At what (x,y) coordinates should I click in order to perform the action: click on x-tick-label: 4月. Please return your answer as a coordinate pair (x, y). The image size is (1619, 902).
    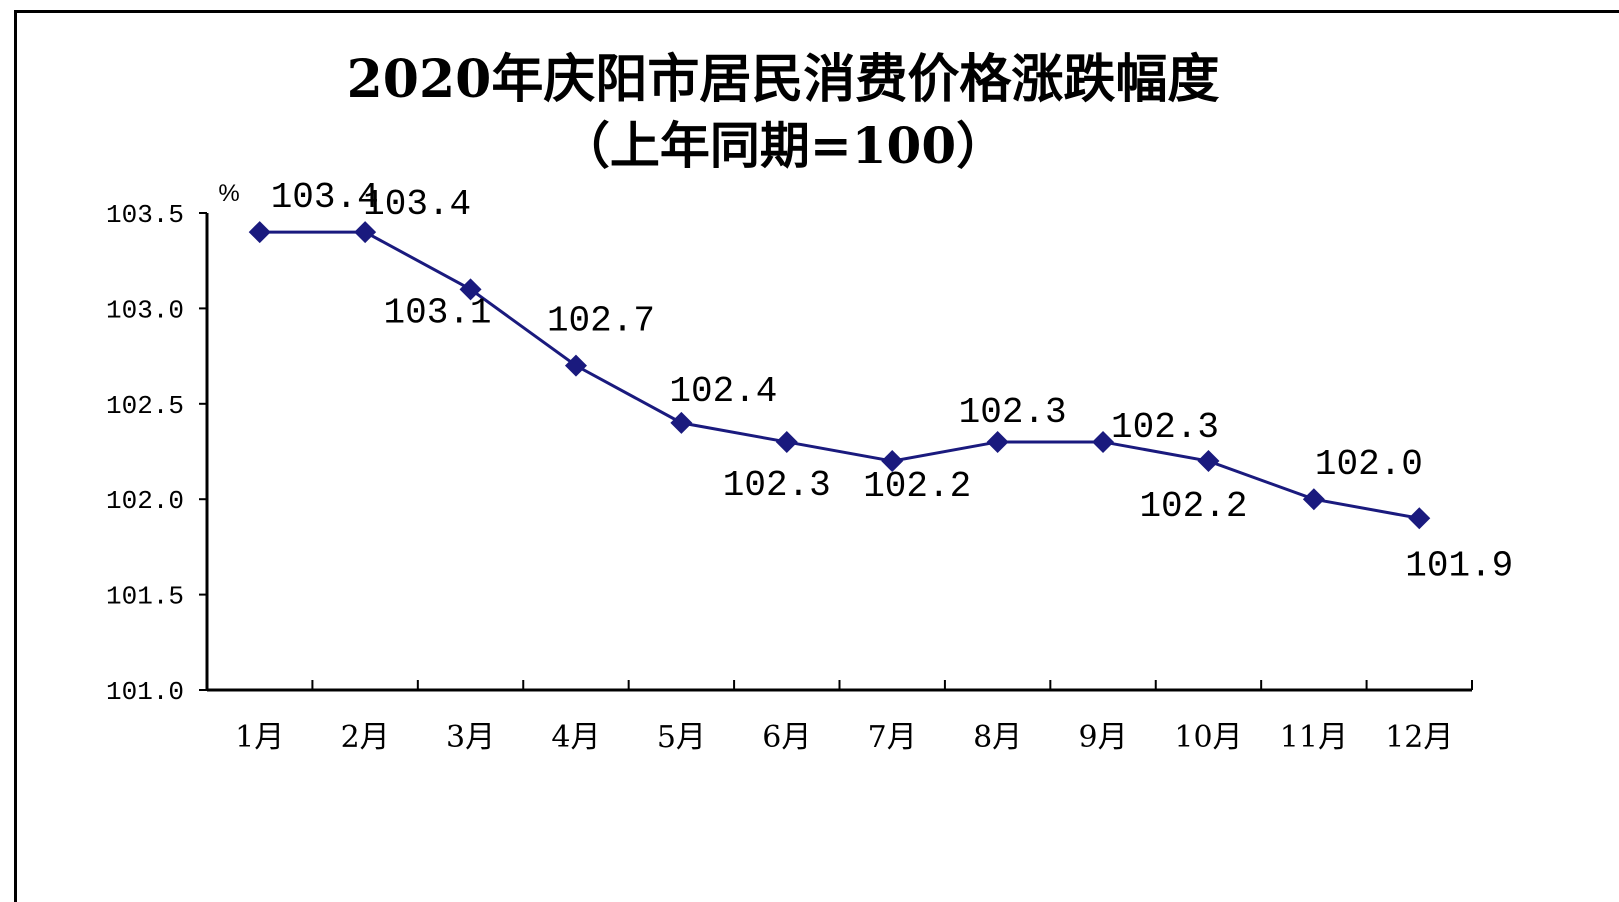
    Looking at the image, I should click on (575, 737).